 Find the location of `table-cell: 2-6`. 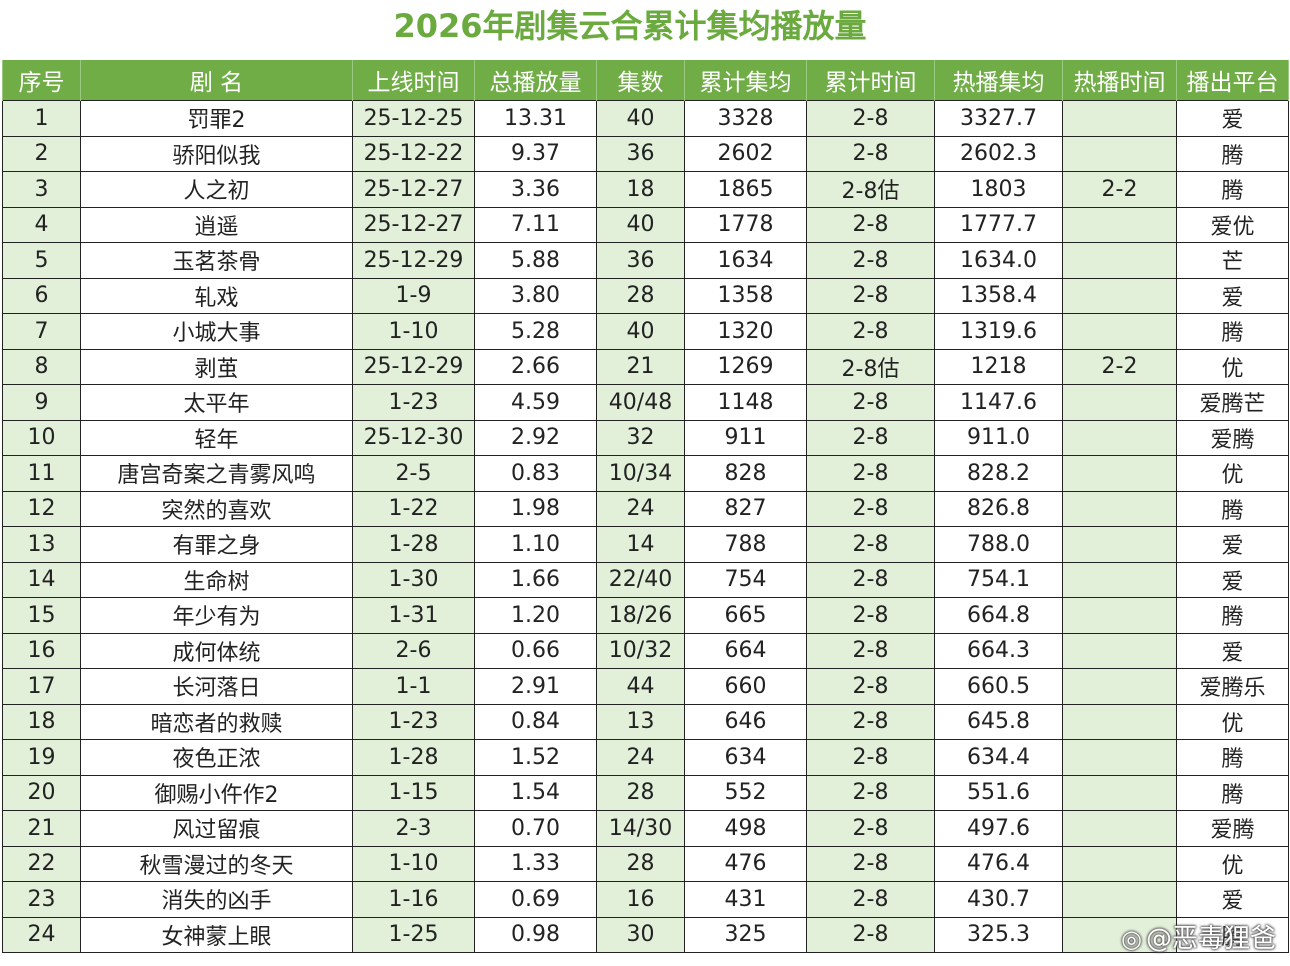

table-cell: 2-6 is located at coordinates (413, 650).